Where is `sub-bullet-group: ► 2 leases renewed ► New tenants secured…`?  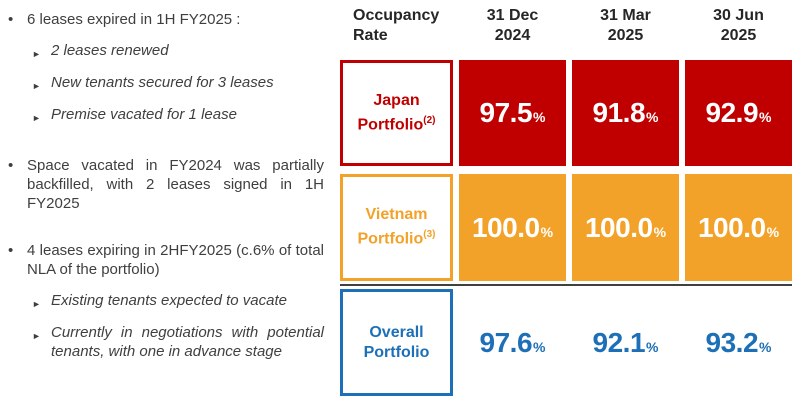
sub-bullet-group: ► 2 leases renewed ► New tenants secured… is located at coordinates (166, 84).